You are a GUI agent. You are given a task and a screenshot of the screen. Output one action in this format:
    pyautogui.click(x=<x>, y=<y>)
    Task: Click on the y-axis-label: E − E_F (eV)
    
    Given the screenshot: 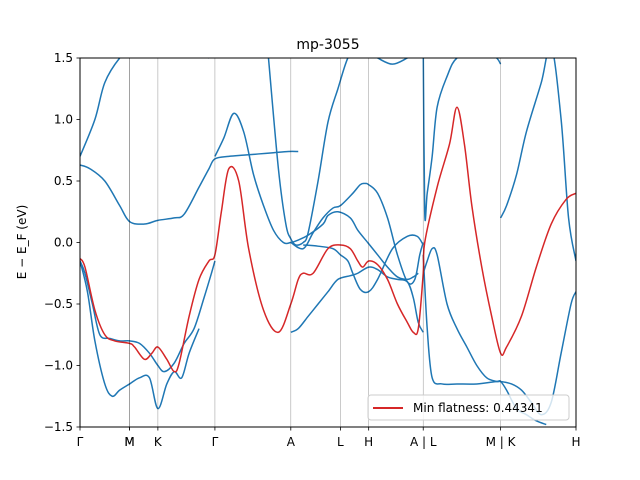 What is the action you would take?
    pyautogui.click(x=22, y=242)
    